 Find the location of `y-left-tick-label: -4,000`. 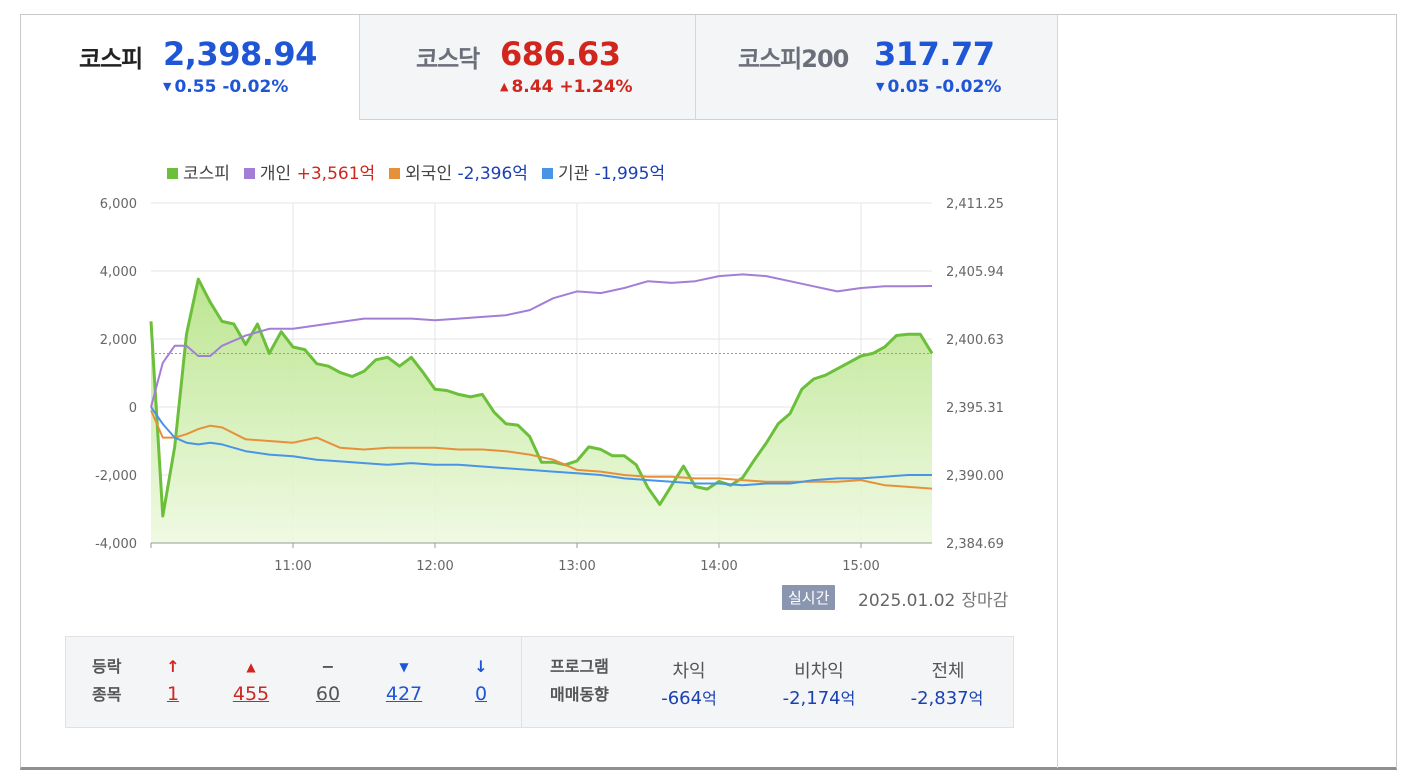

y-left-tick-label: -4,000 is located at coordinates (116, 544).